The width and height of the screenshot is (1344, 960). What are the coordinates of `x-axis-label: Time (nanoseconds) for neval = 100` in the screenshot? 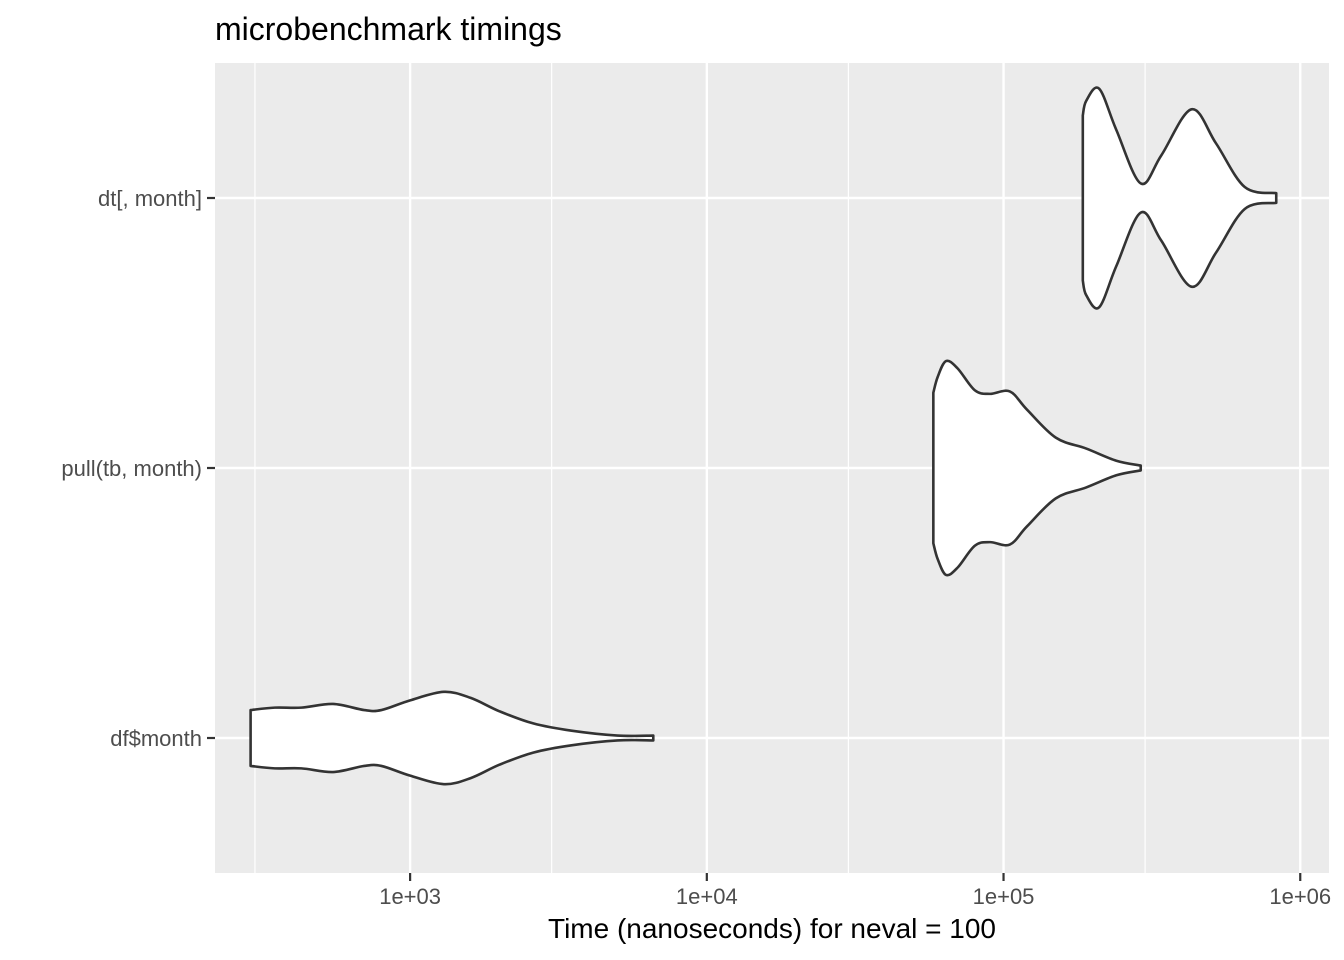 It's located at (772, 928).